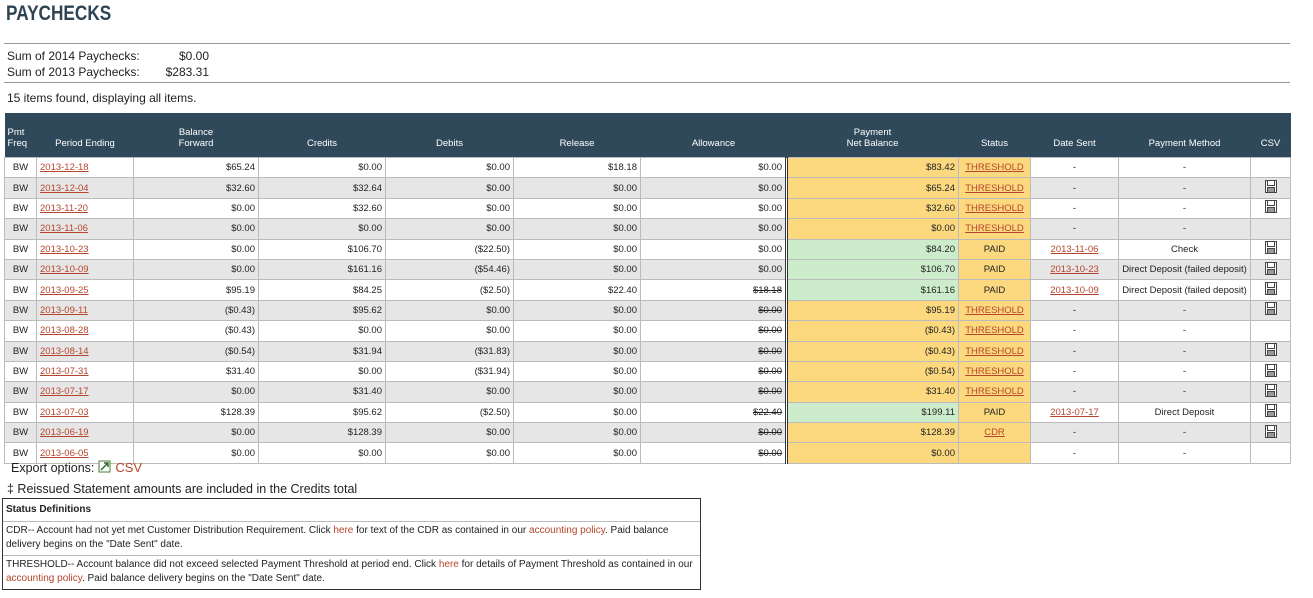  What do you see at coordinates (441, 530) in the screenshot?
I see `definition-text: for text of the CDR as contained in our` at bounding box center [441, 530].